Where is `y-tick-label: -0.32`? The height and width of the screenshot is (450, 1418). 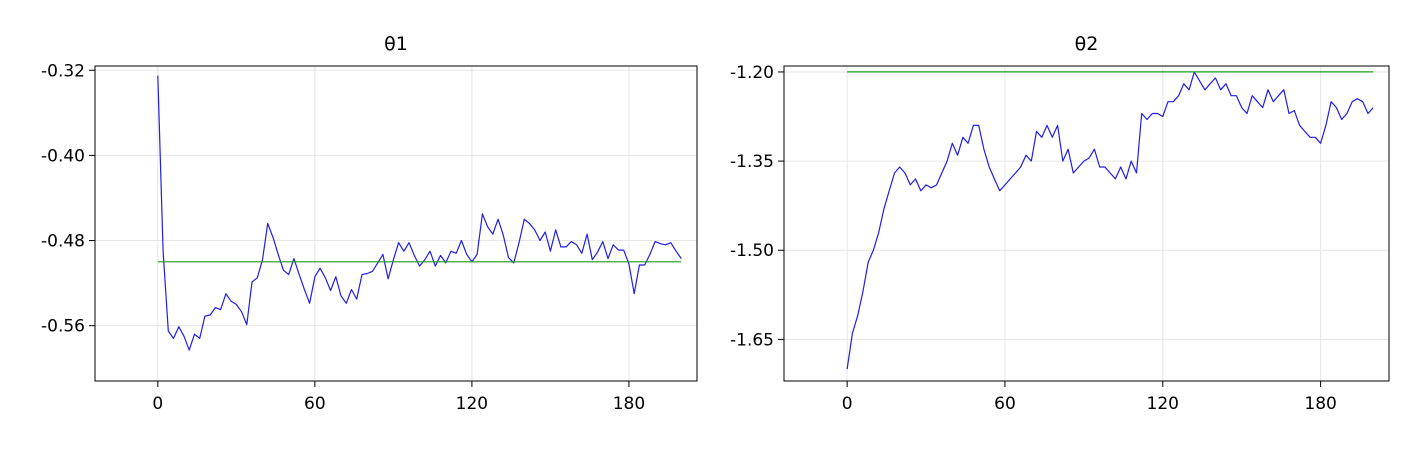 y-tick-label: -0.32 is located at coordinates (63, 71).